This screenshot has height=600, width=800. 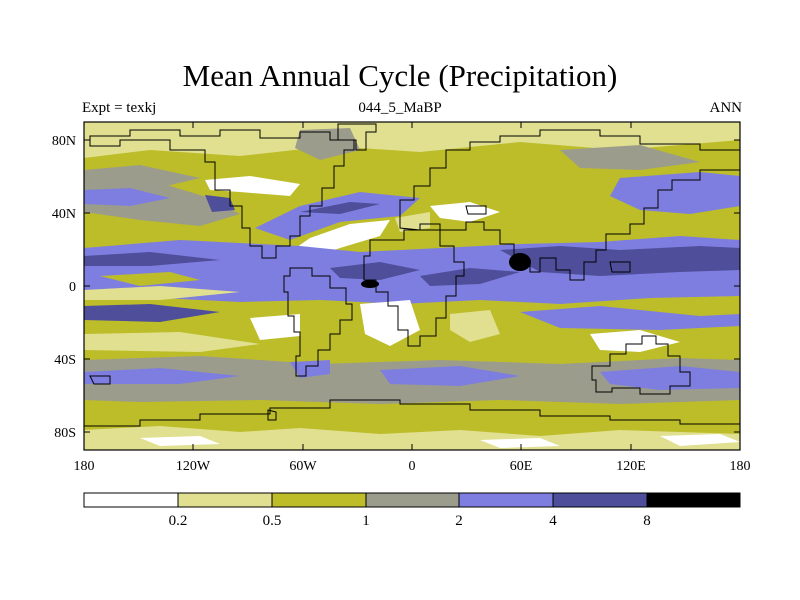 I want to click on nz-outline, so click(x=100, y=380).